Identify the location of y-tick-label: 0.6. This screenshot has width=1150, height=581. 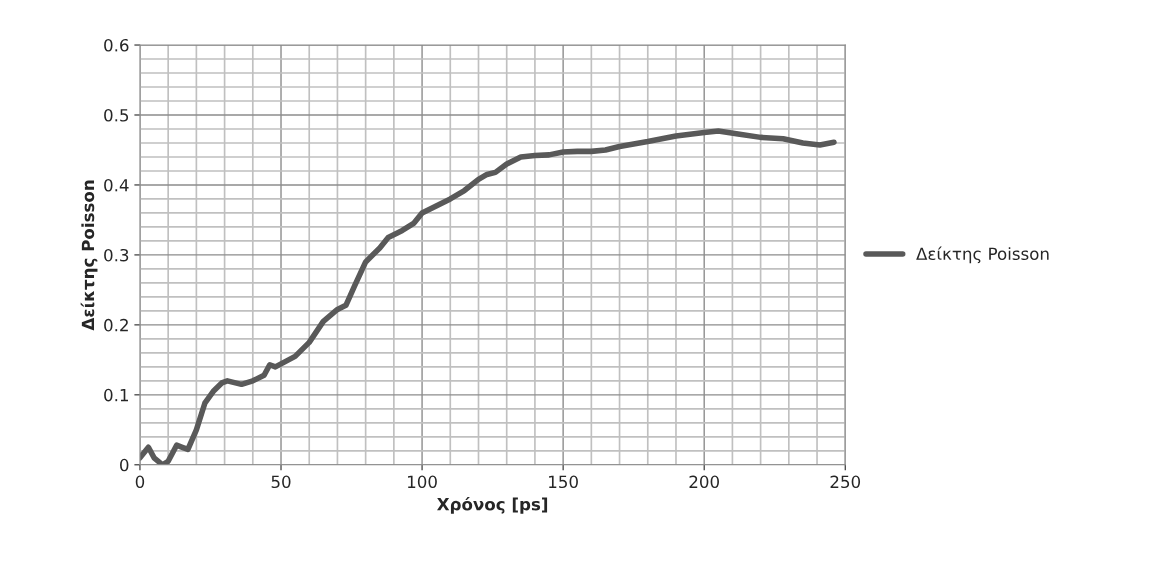
(116, 45).